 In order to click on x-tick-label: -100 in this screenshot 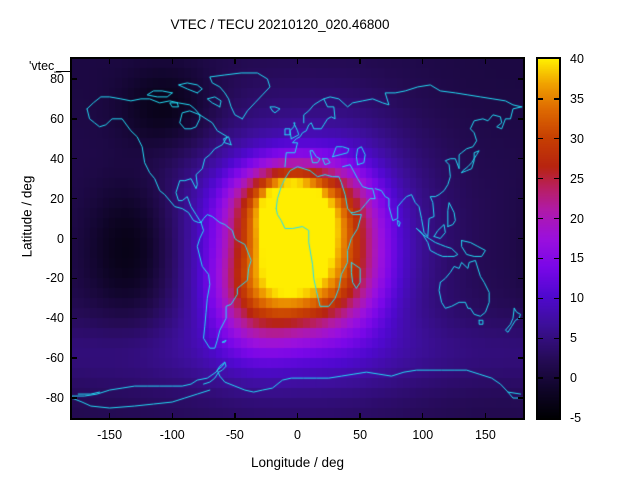, I will do `click(172, 435)`.